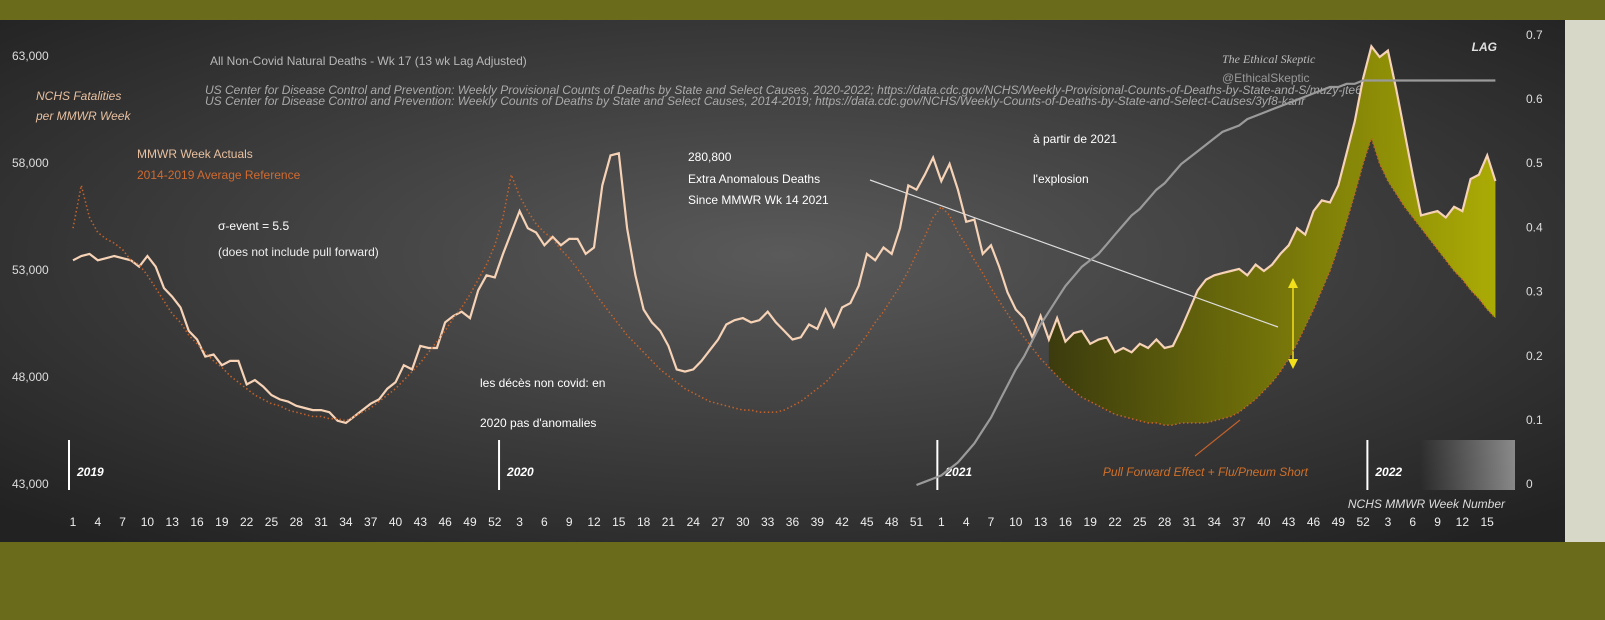  I want to click on x-tick-label: 12, so click(594, 522).